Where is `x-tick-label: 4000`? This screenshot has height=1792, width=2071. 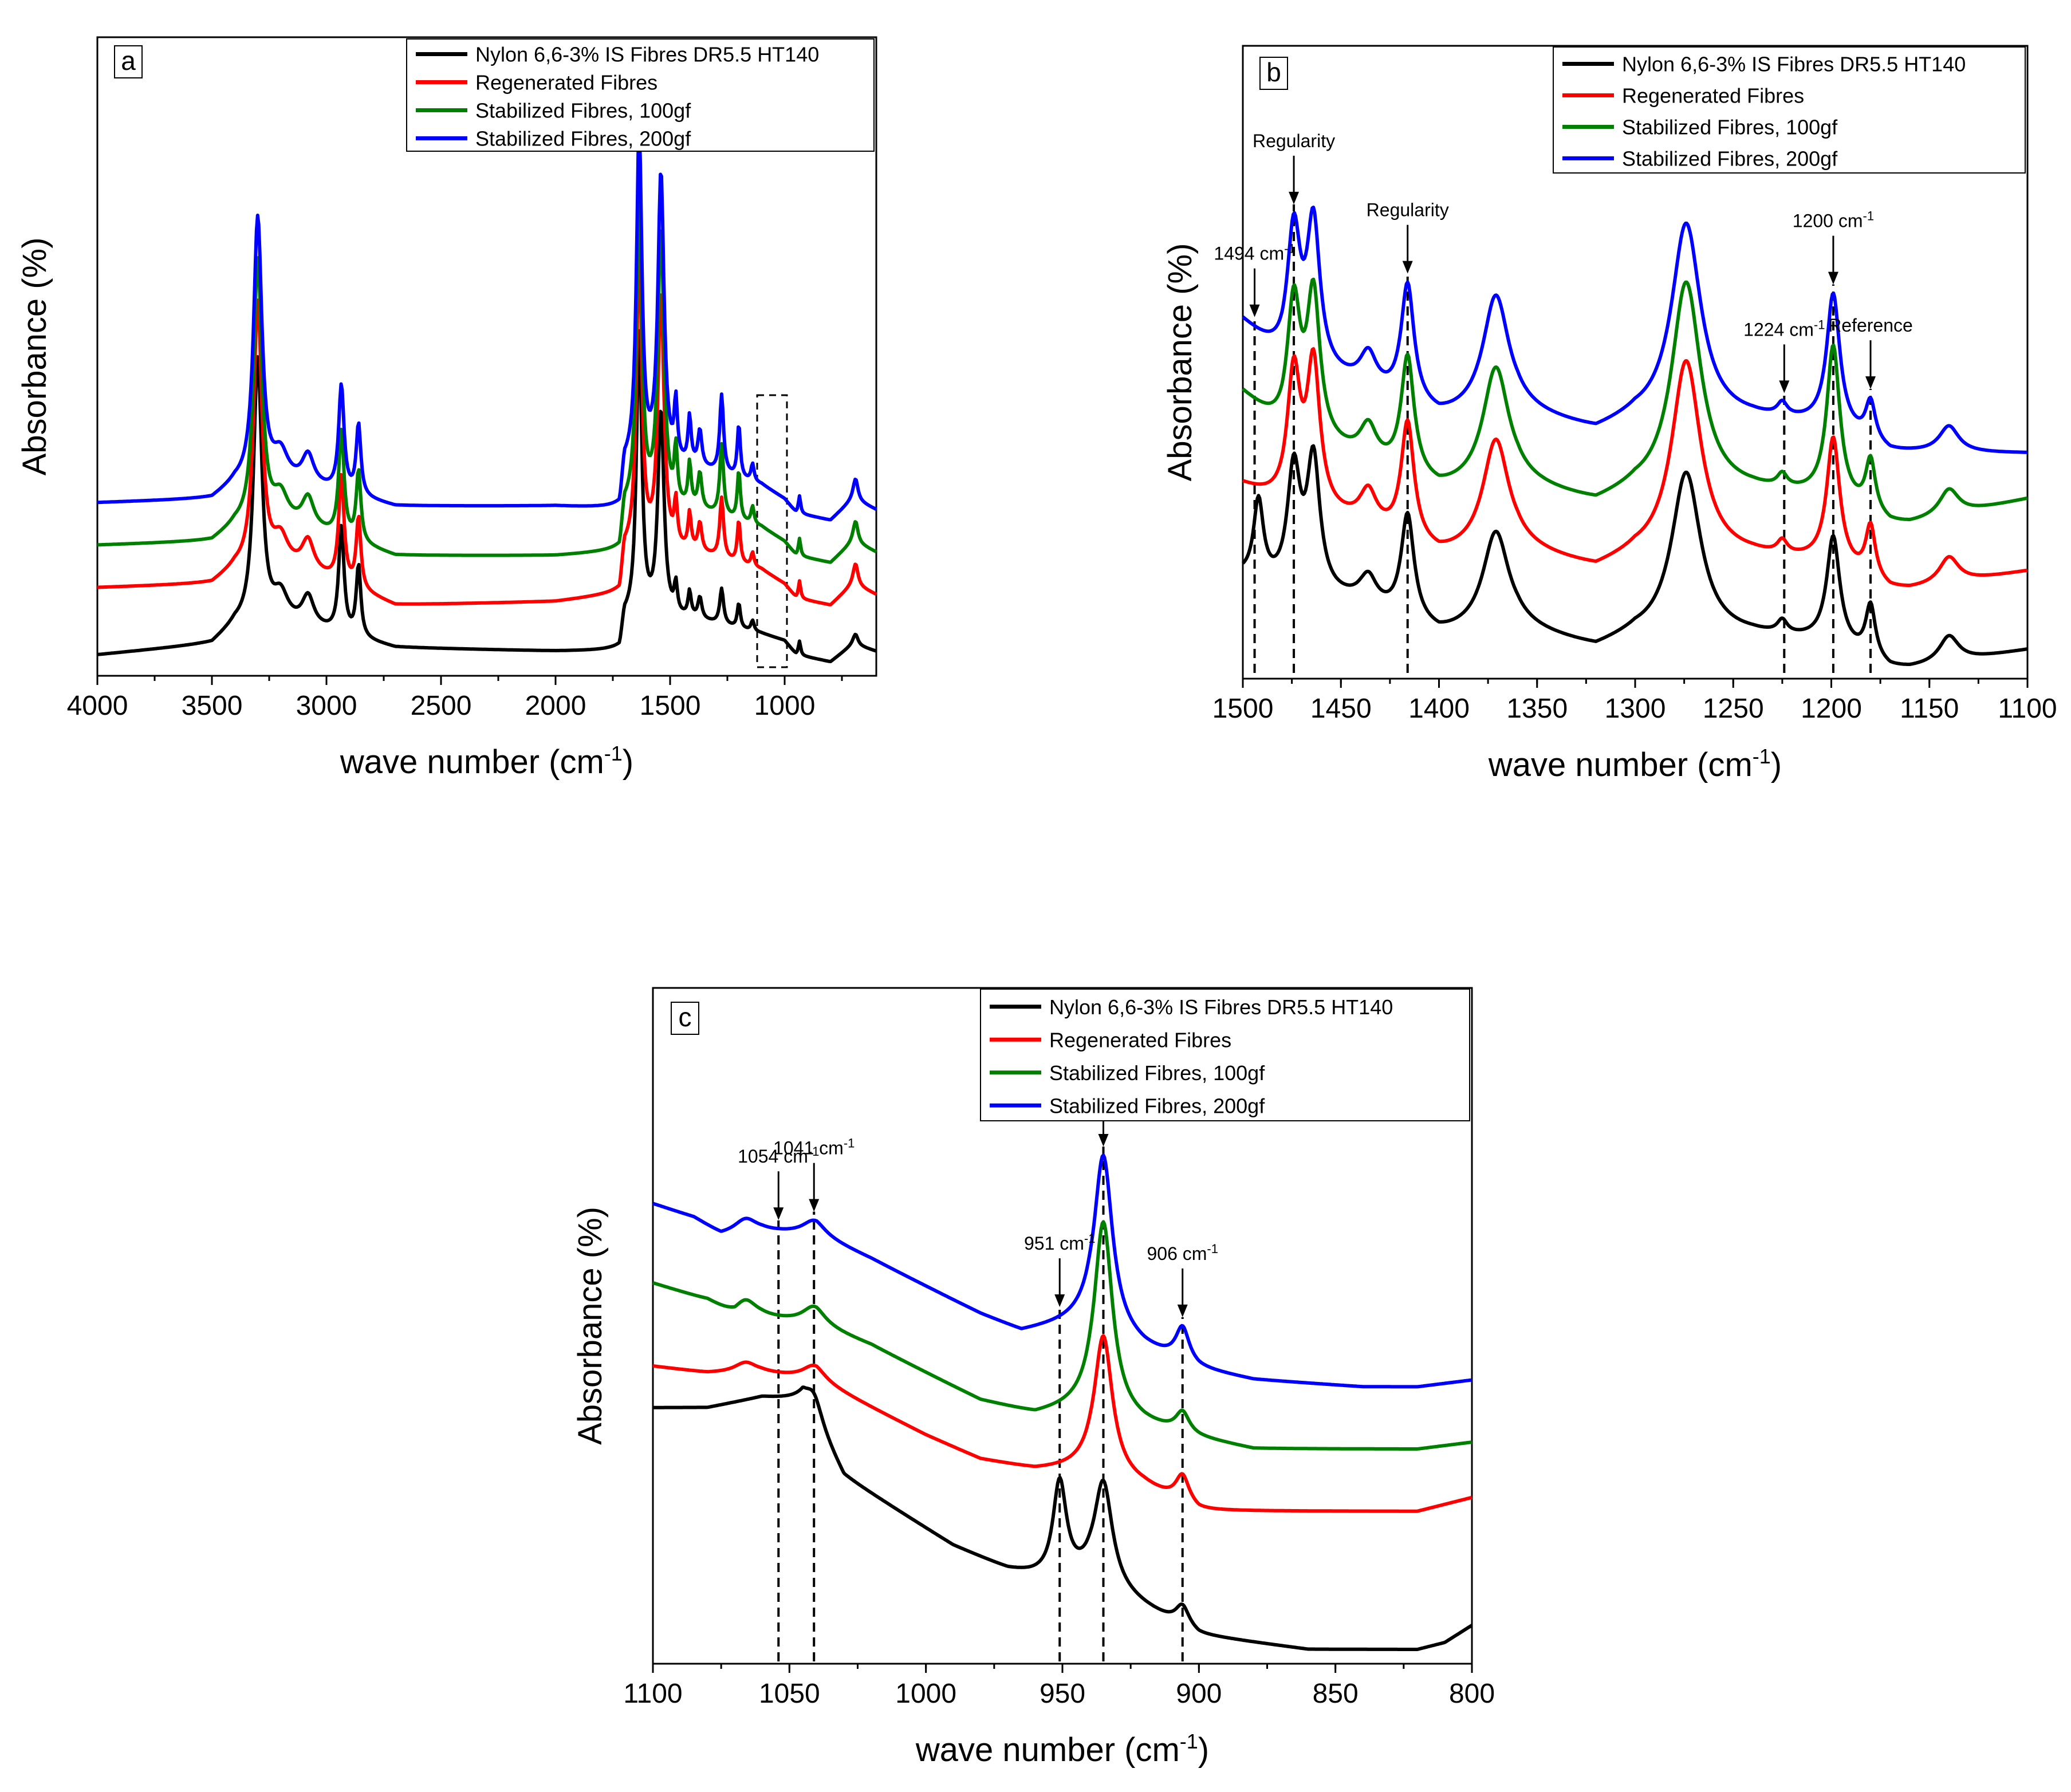
x-tick-label: 4000 is located at coordinates (97, 706).